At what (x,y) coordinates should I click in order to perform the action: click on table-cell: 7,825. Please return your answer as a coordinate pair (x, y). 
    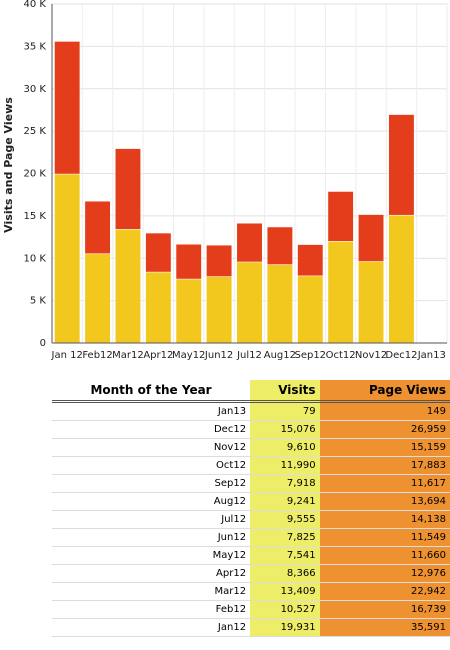
    Looking at the image, I should click on (285, 537).